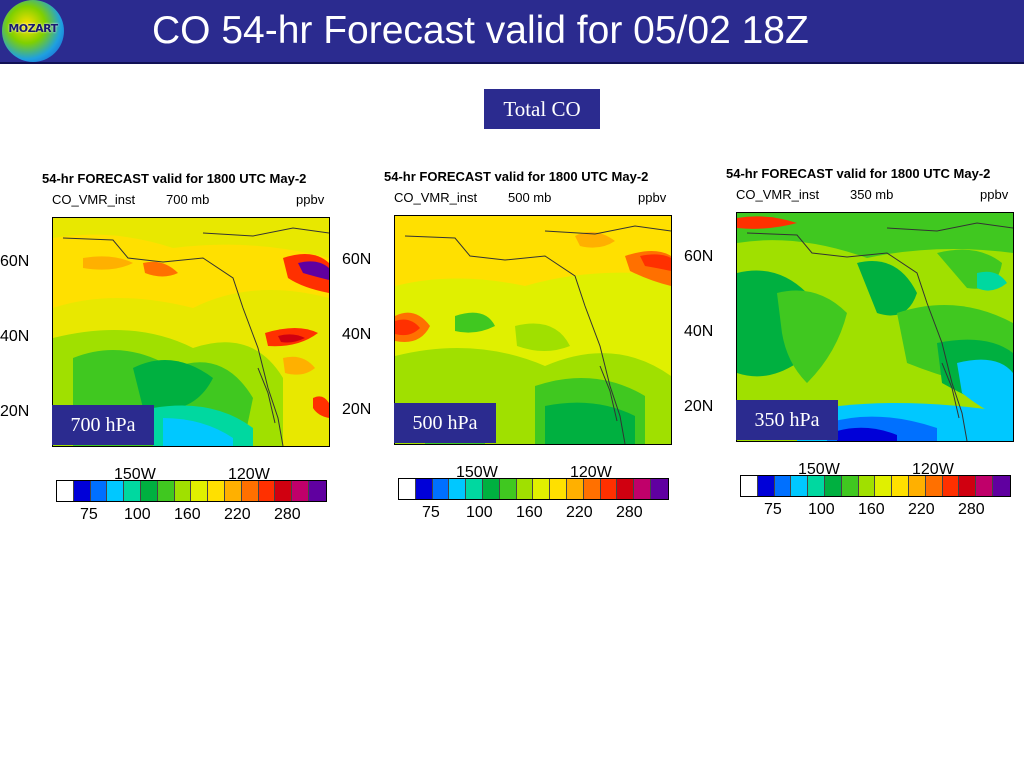  Describe the element at coordinates (530, 197) in the screenshot. I see `pressure-level: 500 mb` at that location.